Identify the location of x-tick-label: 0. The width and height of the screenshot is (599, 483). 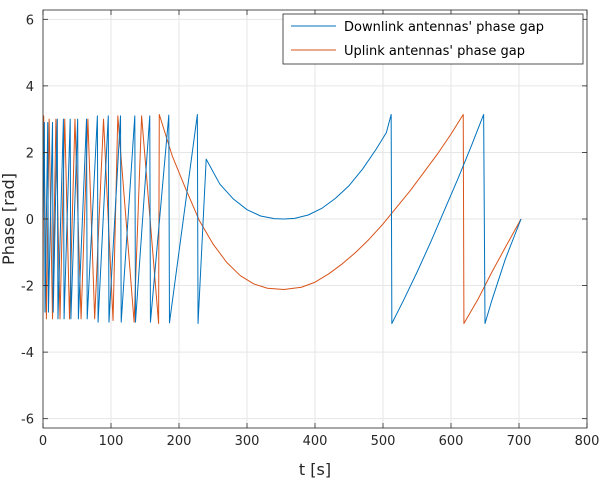
(43, 441).